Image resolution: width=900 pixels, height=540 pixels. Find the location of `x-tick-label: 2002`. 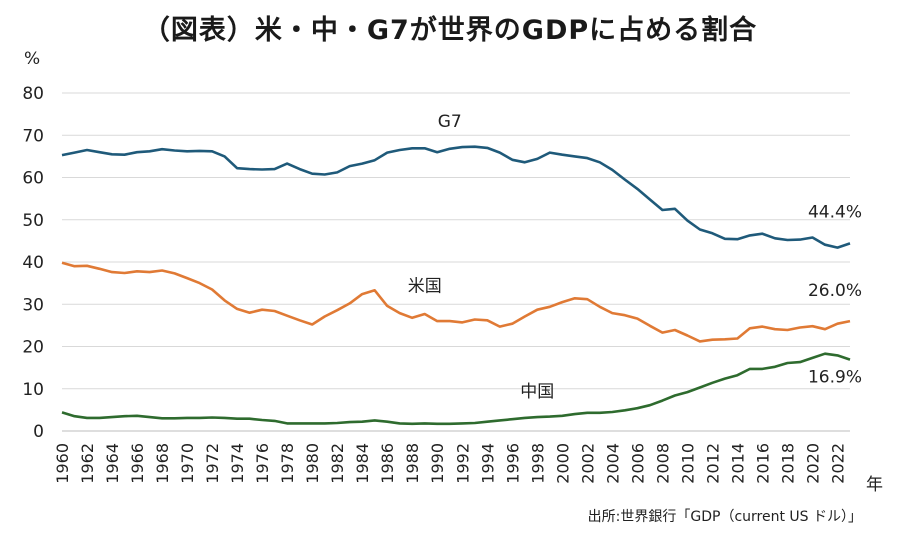

x-tick-label: 2002 is located at coordinates (587, 463).